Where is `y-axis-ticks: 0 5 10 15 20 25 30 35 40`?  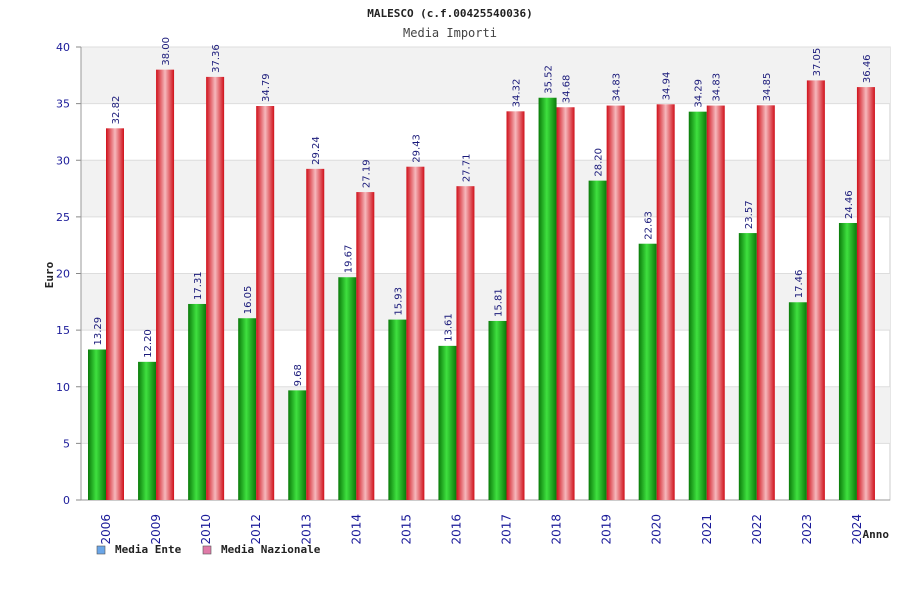
y-axis-ticks: 0 5 10 15 20 25 30 35 40 is located at coordinates (63, 274).